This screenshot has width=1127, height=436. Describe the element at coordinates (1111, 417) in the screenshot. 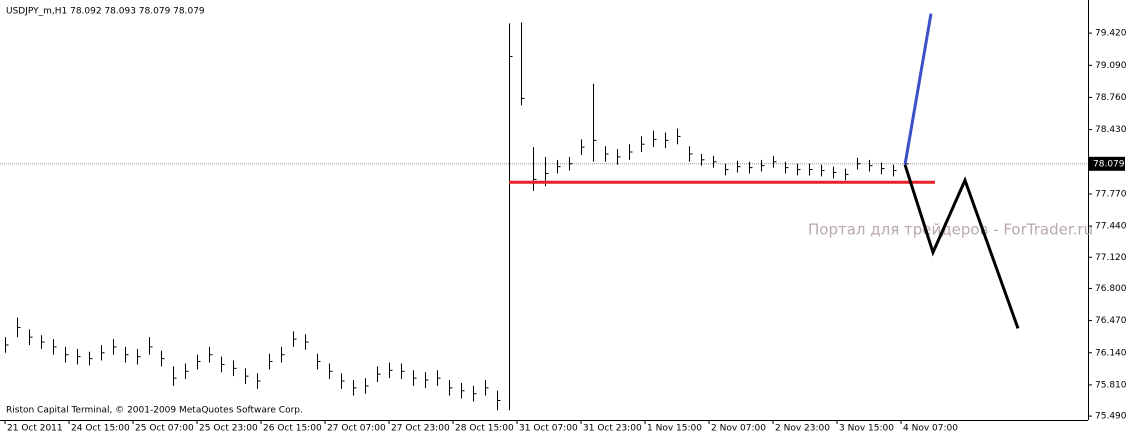

I see `y-tick-label: 75.490` at that location.